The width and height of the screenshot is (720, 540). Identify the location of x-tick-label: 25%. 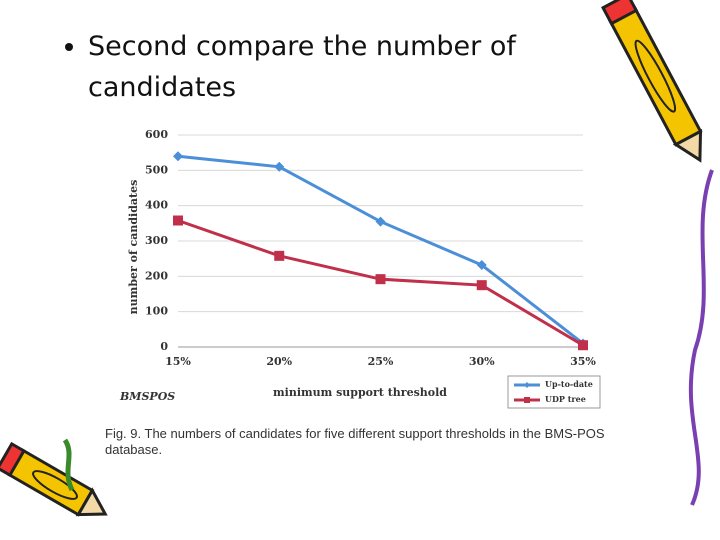
(381, 361).